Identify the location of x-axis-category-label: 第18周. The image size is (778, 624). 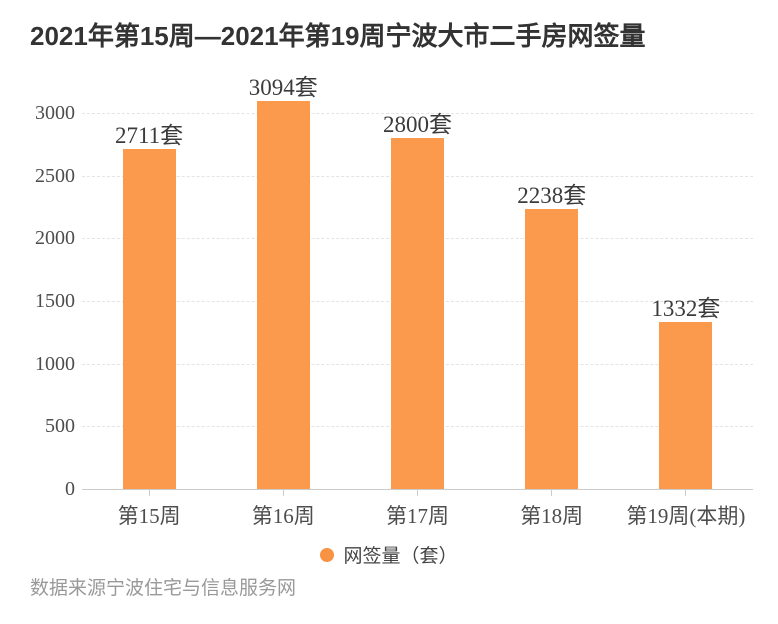
(552, 516).